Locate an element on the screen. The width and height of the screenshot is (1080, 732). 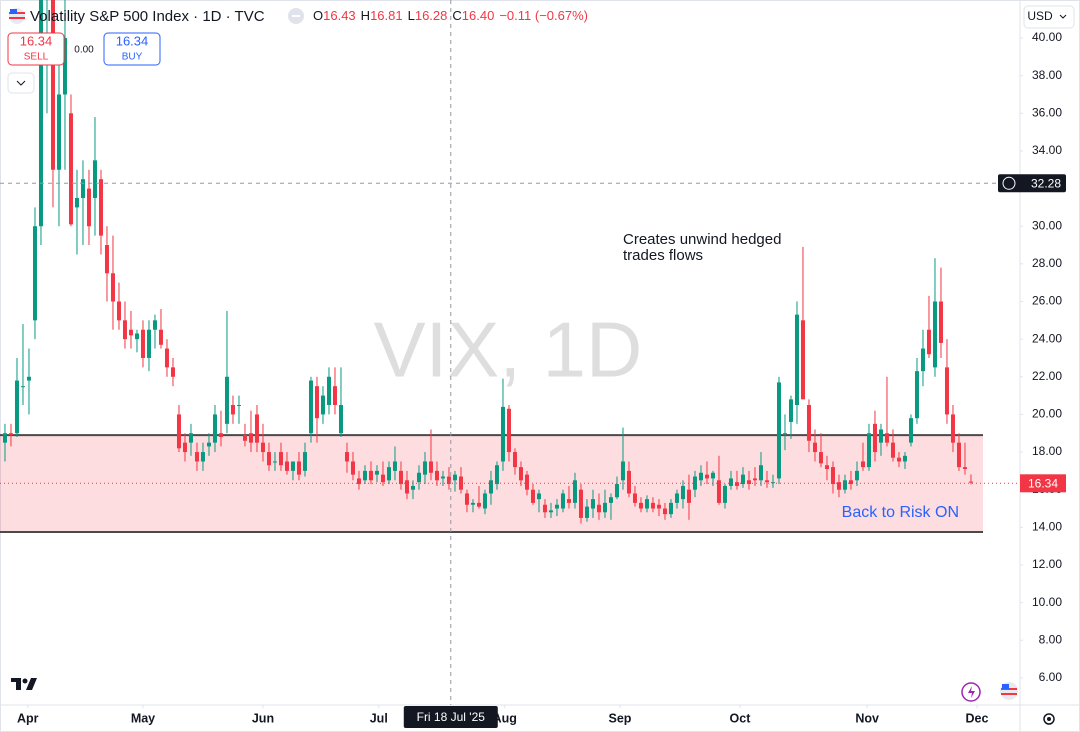
x-tick-label: Nov is located at coordinates (867, 718).